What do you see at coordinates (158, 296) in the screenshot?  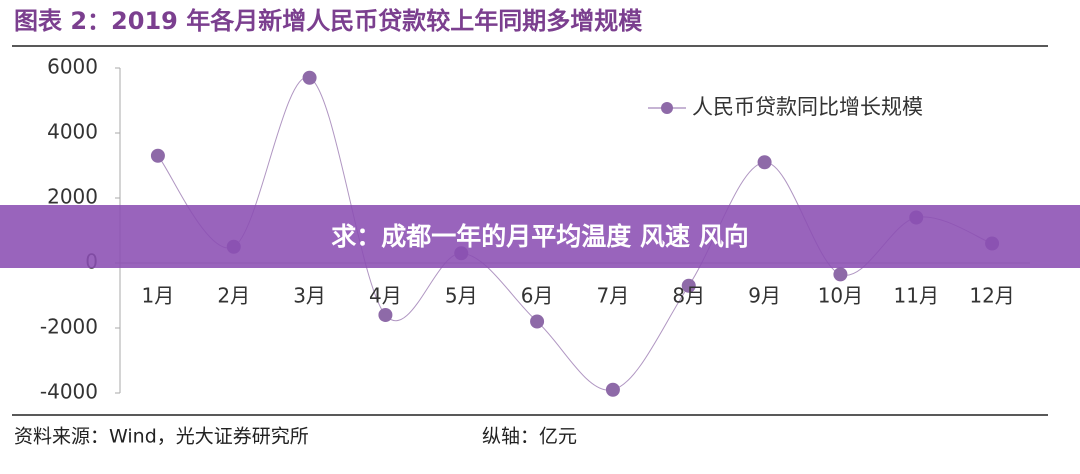 I see `x-tick-label: 1月` at bounding box center [158, 296].